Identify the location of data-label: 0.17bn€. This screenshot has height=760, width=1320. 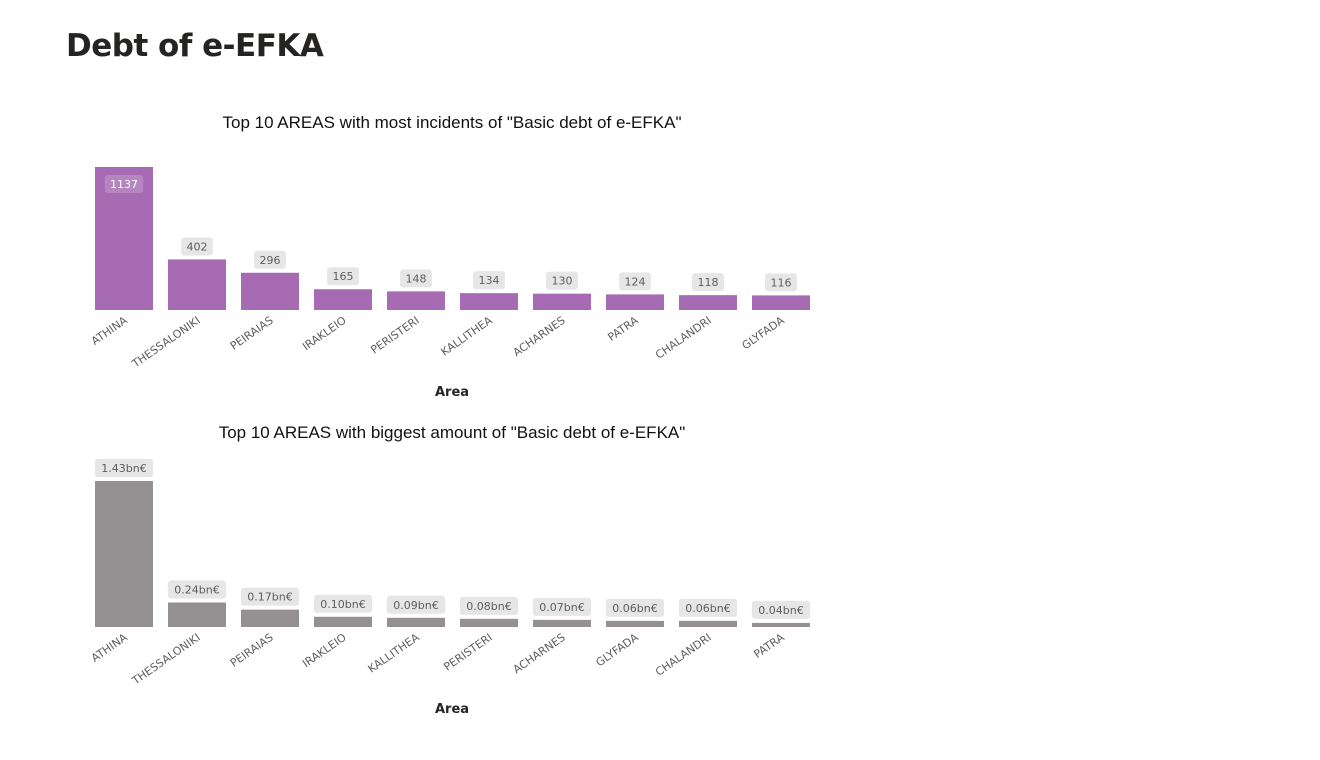
(269, 597).